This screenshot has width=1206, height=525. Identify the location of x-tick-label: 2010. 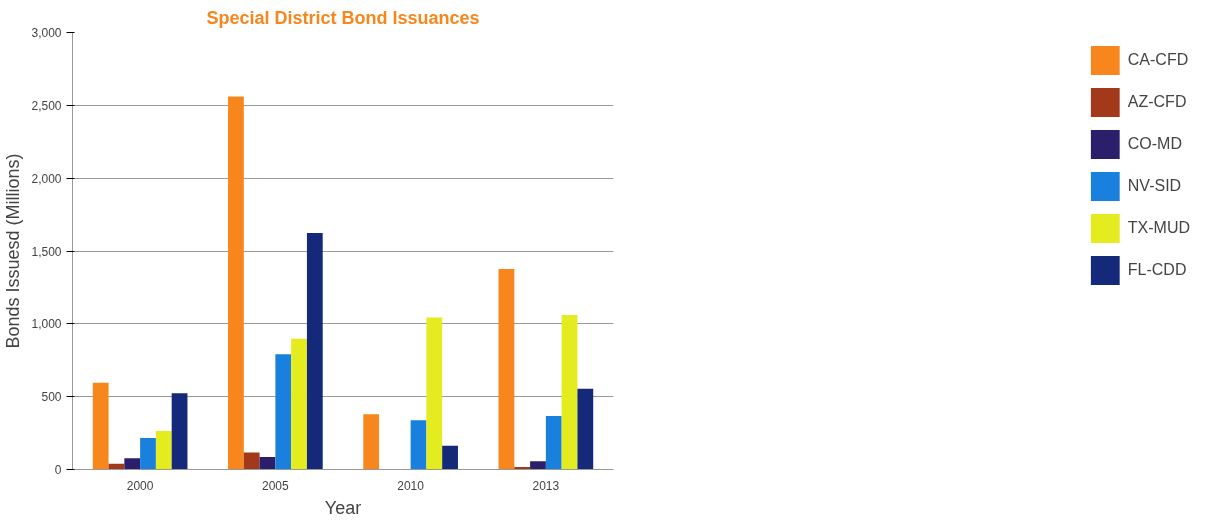
(411, 485).